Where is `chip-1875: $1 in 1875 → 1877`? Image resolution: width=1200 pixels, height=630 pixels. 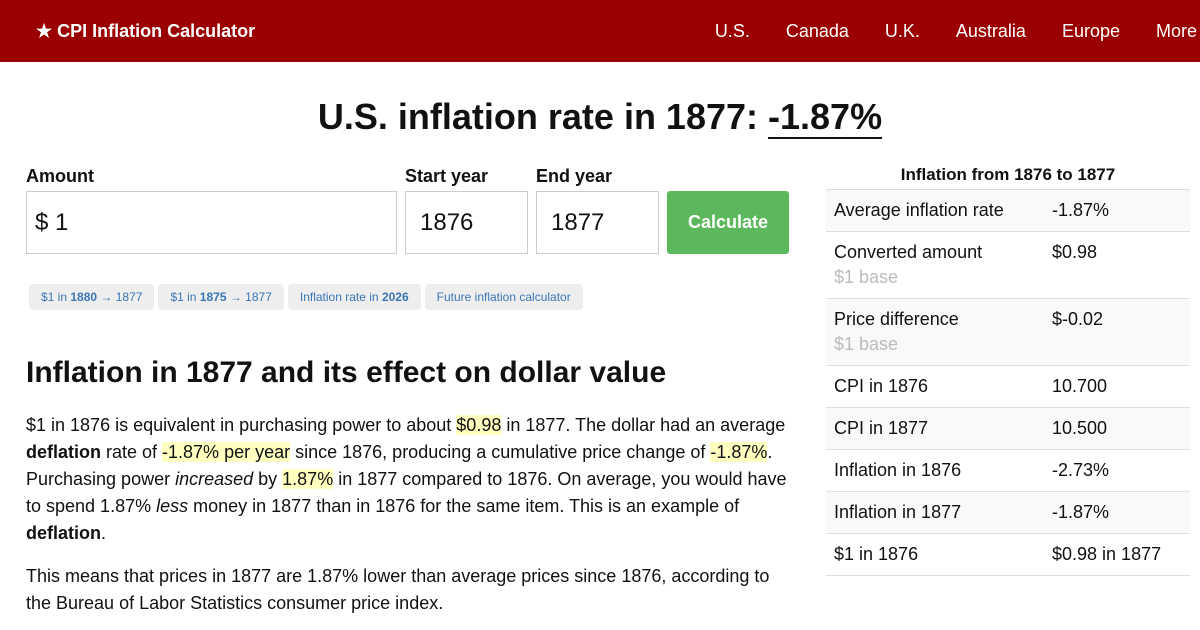 chip-1875: $1 in 1875 → 1877 is located at coordinates (221, 297).